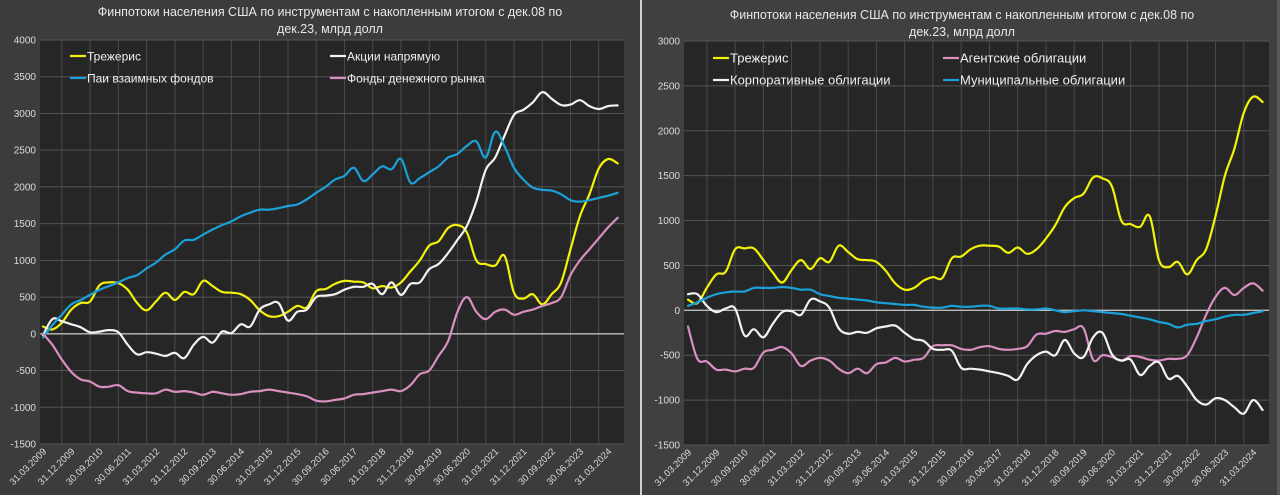 The image size is (1280, 495). What do you see at coordinates (667, 446) in the screenshot?
I see `right-y-tick-label: -1500` at bounding box center [667, 446].